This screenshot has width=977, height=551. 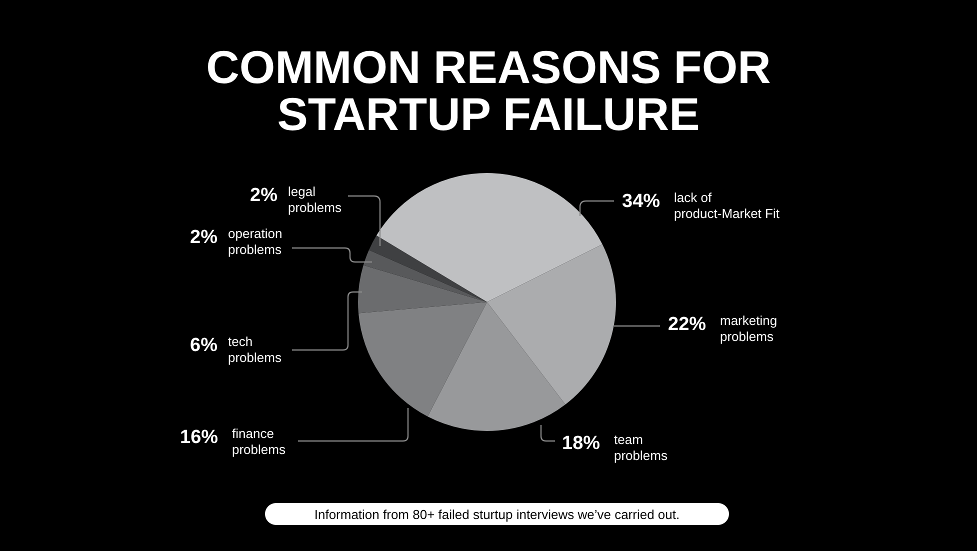 What do you see at coordinates (497, 514) in the screenshot?
I see `text: Information from 80+ failed sturtup interviews we’ve carried out.` at bounding box center [497, 514].